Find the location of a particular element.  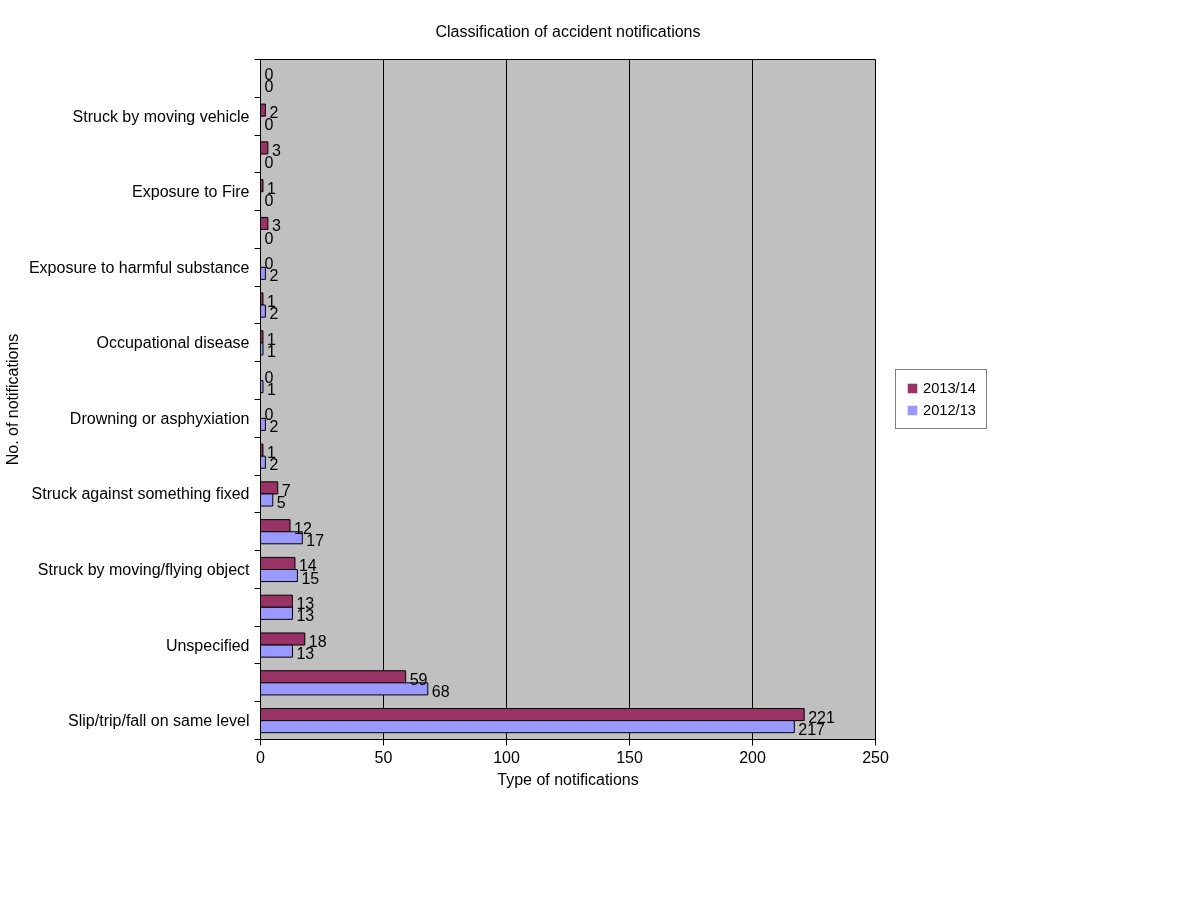

data-label: 7 is located at coordinates (286, 490).